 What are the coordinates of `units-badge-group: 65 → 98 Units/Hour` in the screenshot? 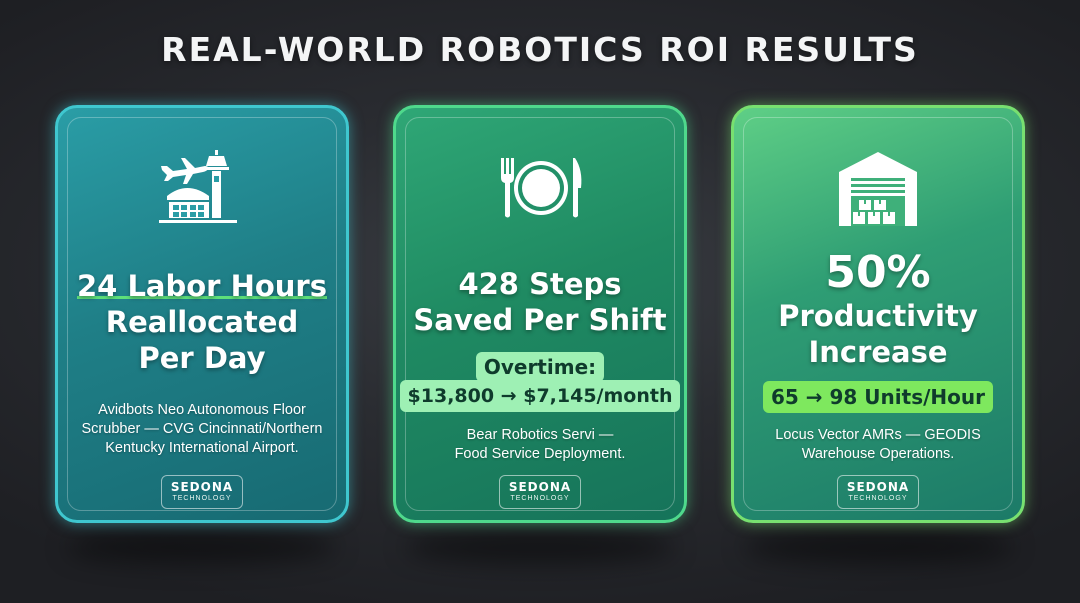 It's located at (878, 397).